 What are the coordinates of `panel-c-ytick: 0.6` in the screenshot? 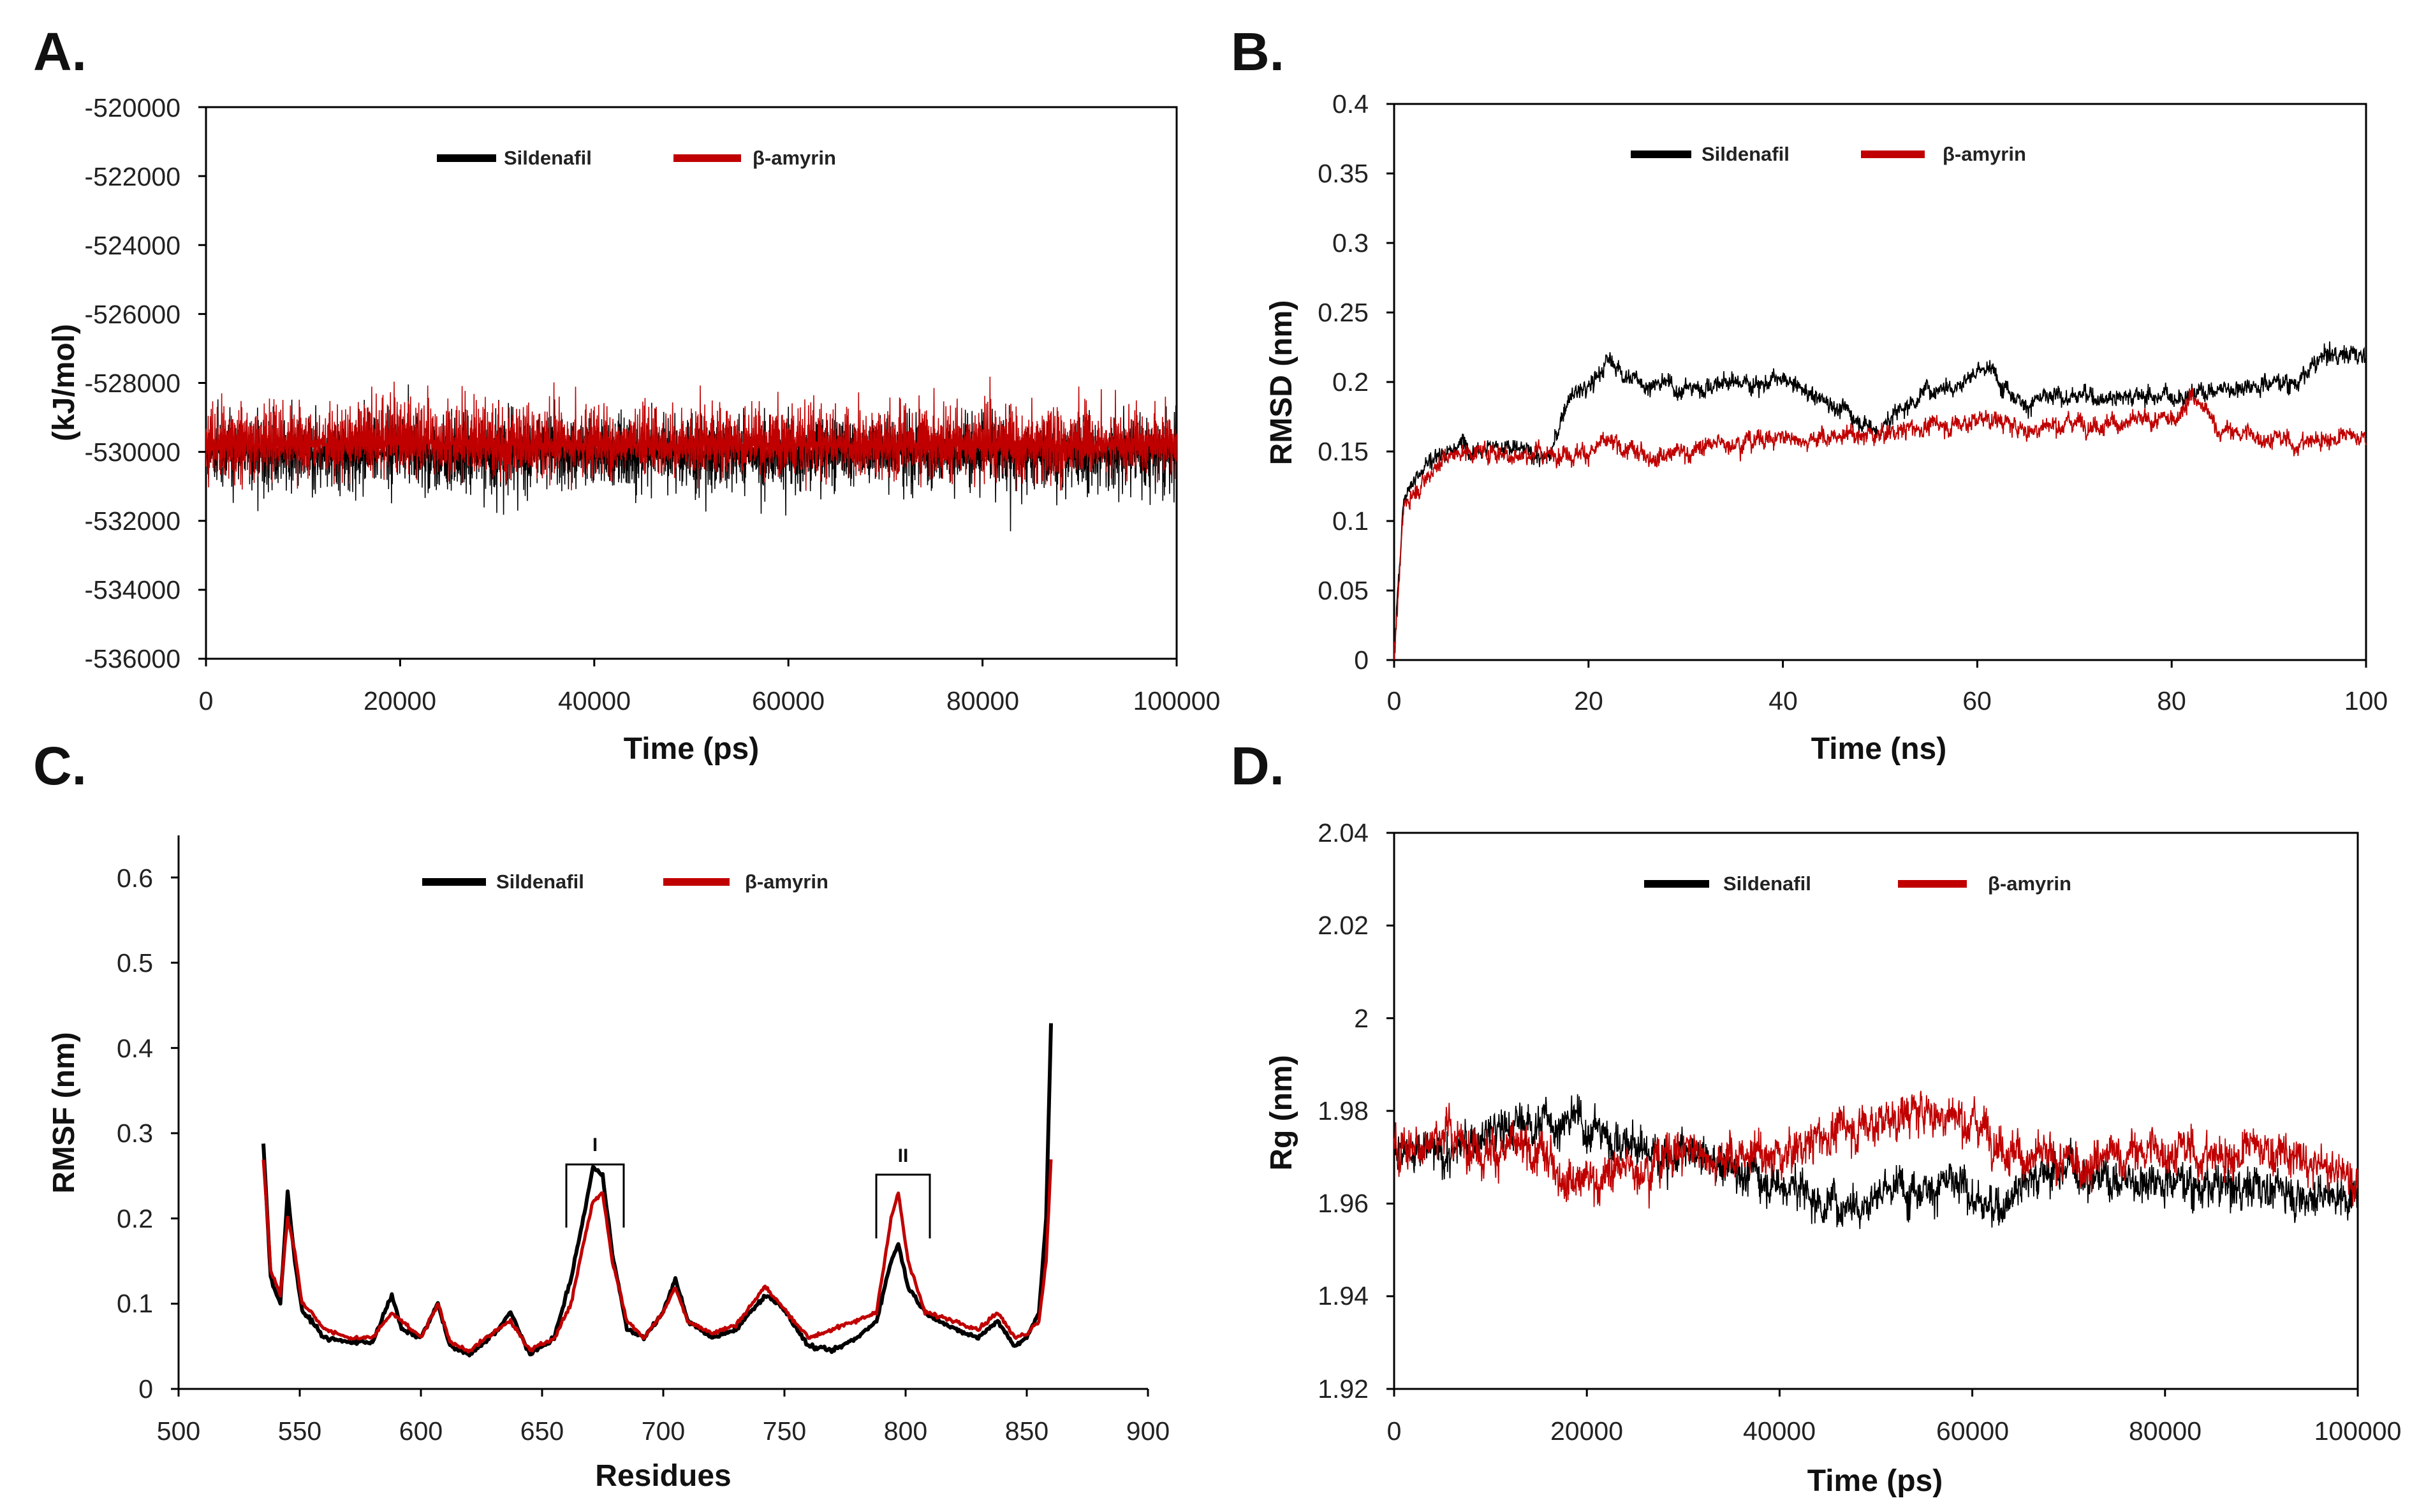 It's located at (135, 878).